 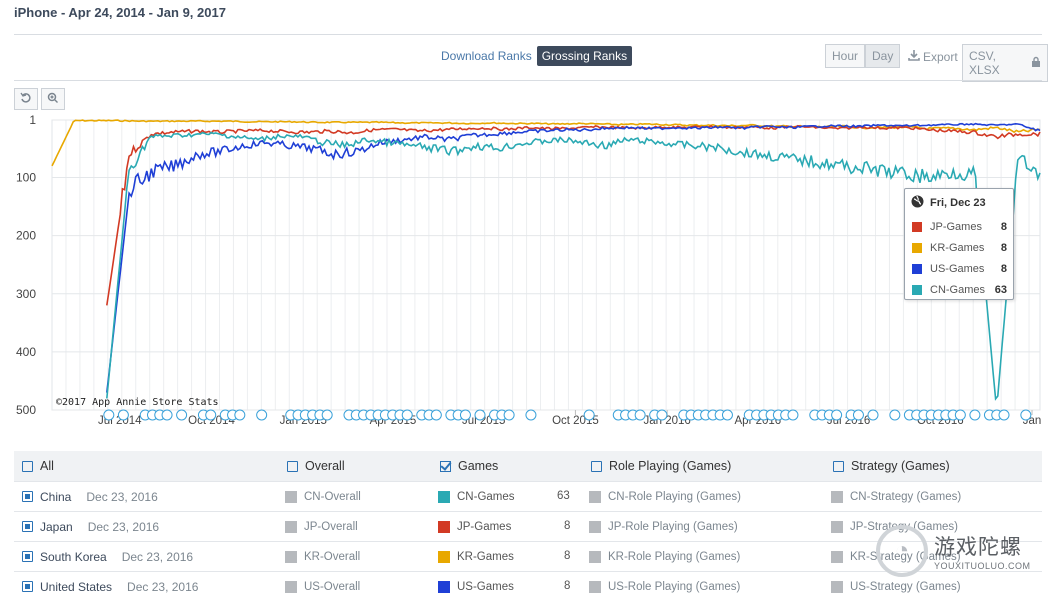 What do you see at coordinates (107, 557) in the screenshot?
I see `country-toggle-south-korea: South Korea Dec 23, 2016` at bounding box center [107, 557].